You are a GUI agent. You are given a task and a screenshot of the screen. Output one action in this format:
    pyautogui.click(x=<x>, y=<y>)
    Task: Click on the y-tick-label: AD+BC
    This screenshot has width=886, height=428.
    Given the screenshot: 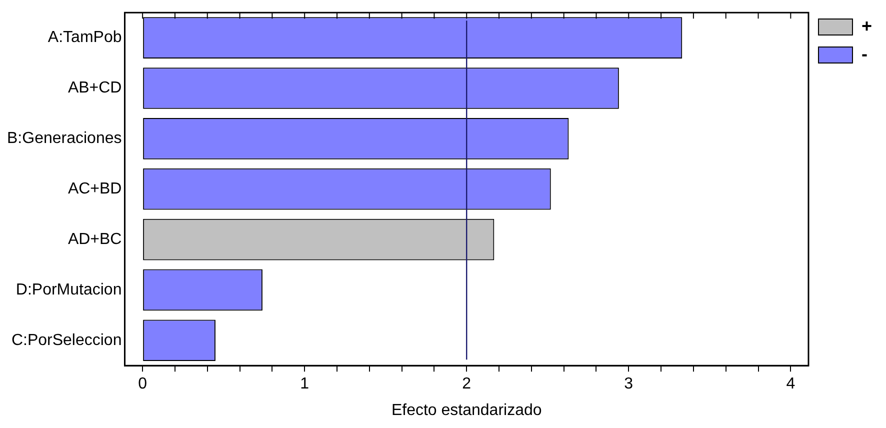 What is the action you would take?
    pyautogui.click(x=95, y=239)
    